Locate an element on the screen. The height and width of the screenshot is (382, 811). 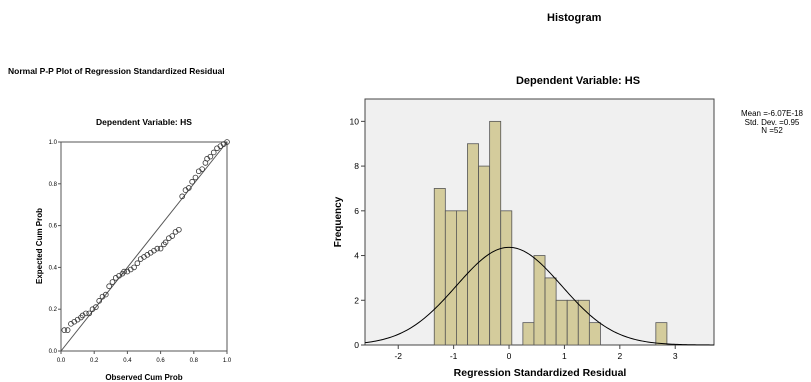
histogram-x-tick-label: 3 is located at coordinates (675, 356).